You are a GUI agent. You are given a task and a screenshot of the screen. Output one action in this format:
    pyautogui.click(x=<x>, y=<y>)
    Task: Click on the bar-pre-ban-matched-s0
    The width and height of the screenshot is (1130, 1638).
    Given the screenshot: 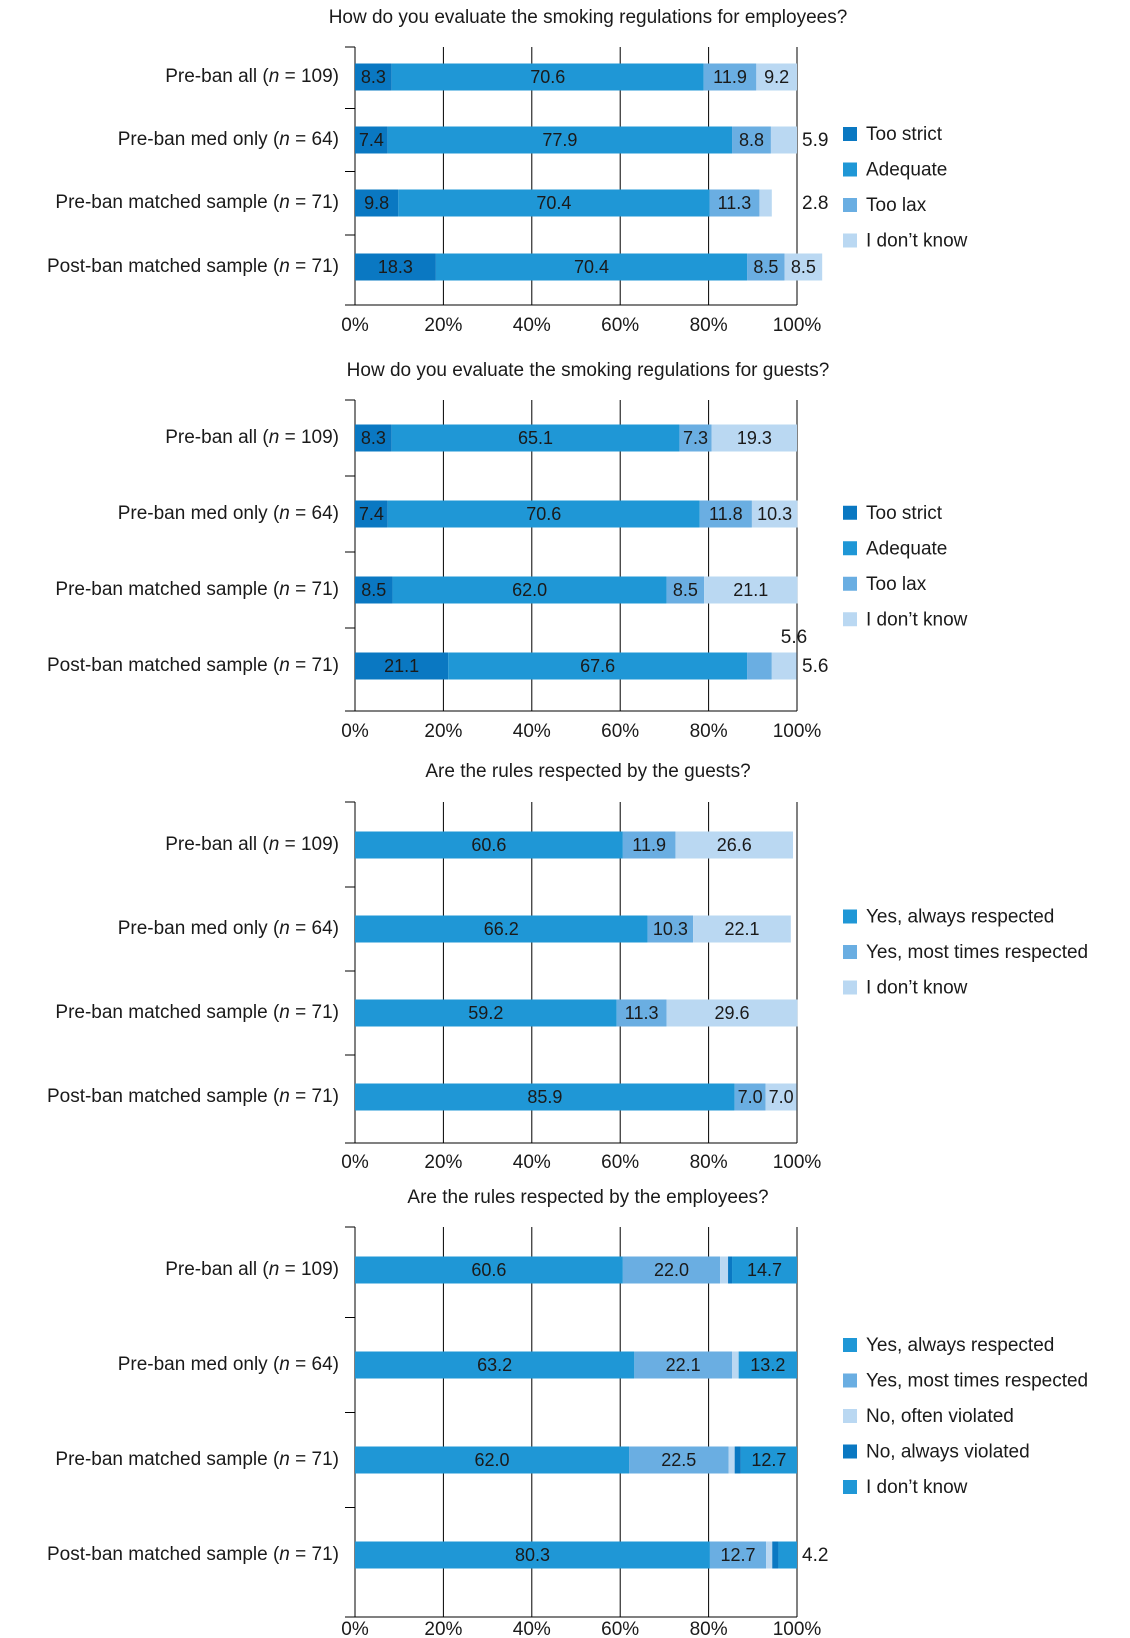 What is the action you would take?
    pyautogui.click(x=377, y=203)
    